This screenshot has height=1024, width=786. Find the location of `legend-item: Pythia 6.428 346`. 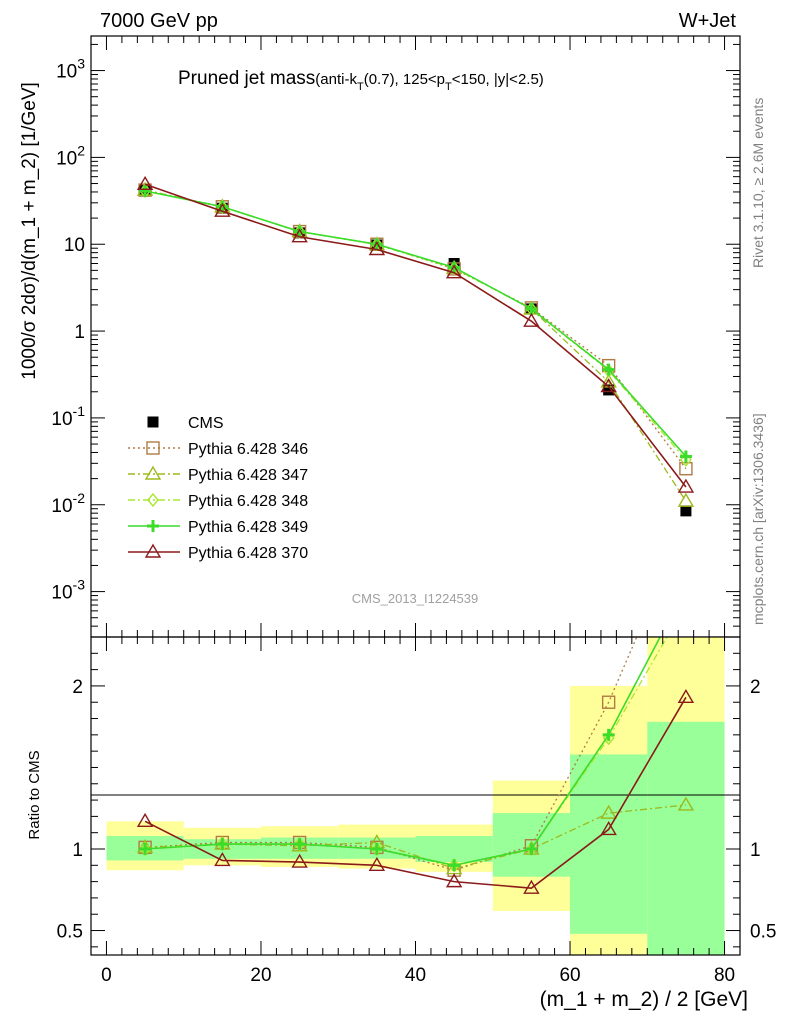

legend-item: Pythia 6.428 346 is located at coordinates (218, 449).